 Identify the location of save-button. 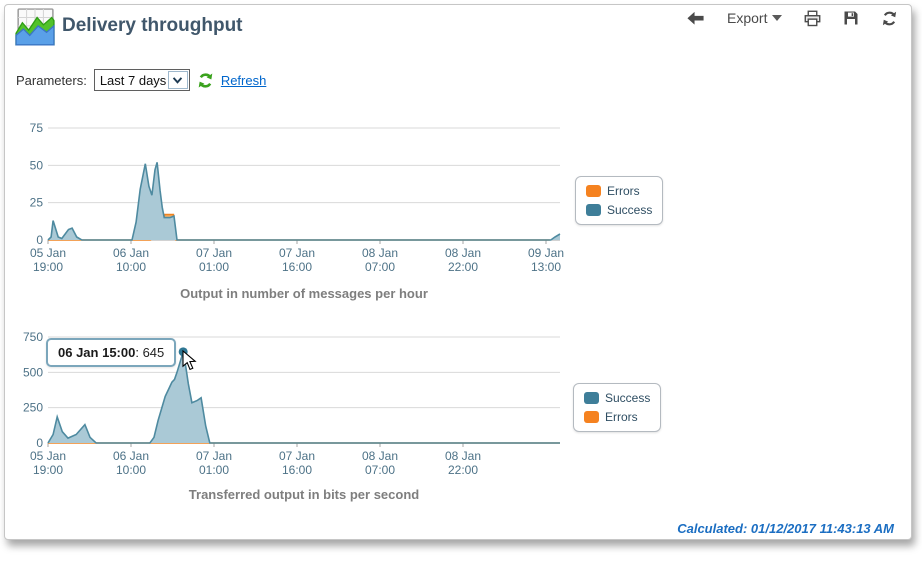
(851, 18).